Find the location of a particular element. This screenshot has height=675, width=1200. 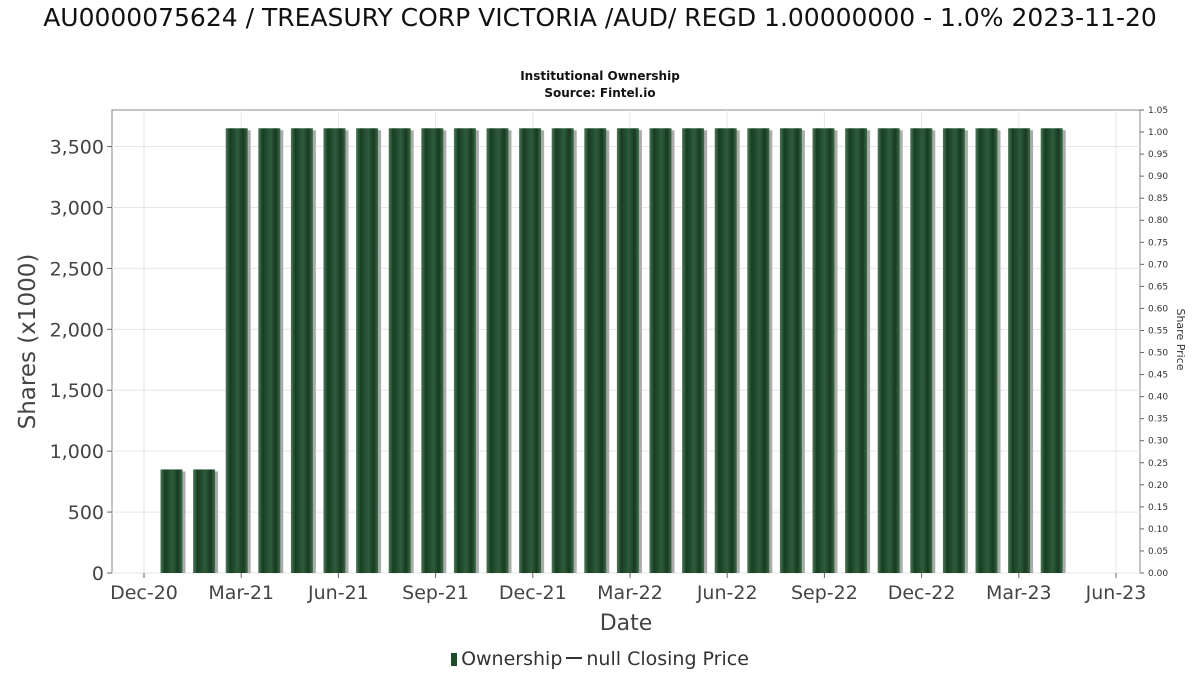

x-tick-label: Sep-21 is located at coordinates (435, 593).